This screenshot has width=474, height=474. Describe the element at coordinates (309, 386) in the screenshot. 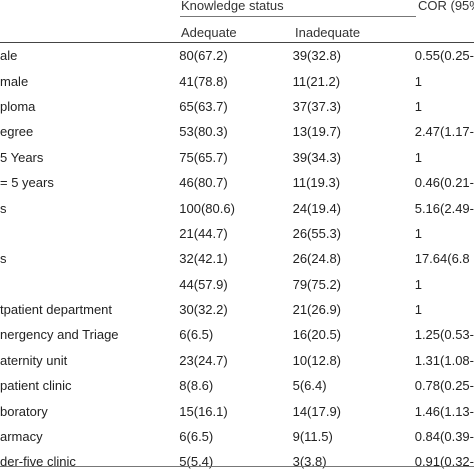

I see `inadequate-cell: 5(6.4)` at that location.